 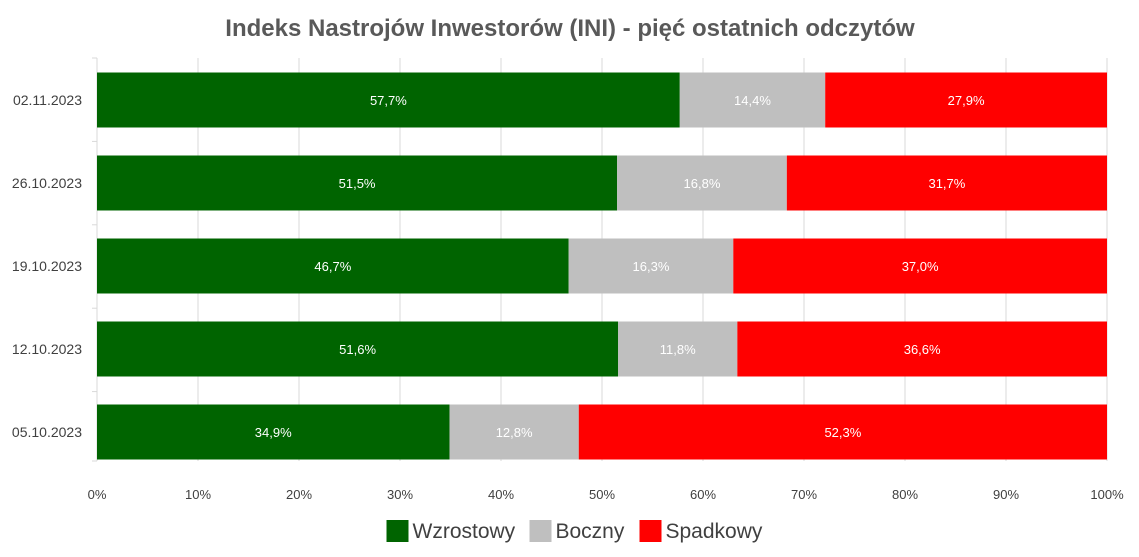 I want to click on data-label: 51,6%, so click(x=357, y=349).